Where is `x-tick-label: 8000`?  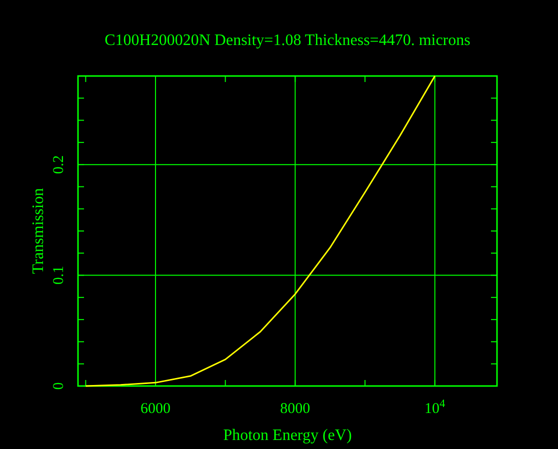 x-tick-label: 8000 is located at coordinates (295, 409).